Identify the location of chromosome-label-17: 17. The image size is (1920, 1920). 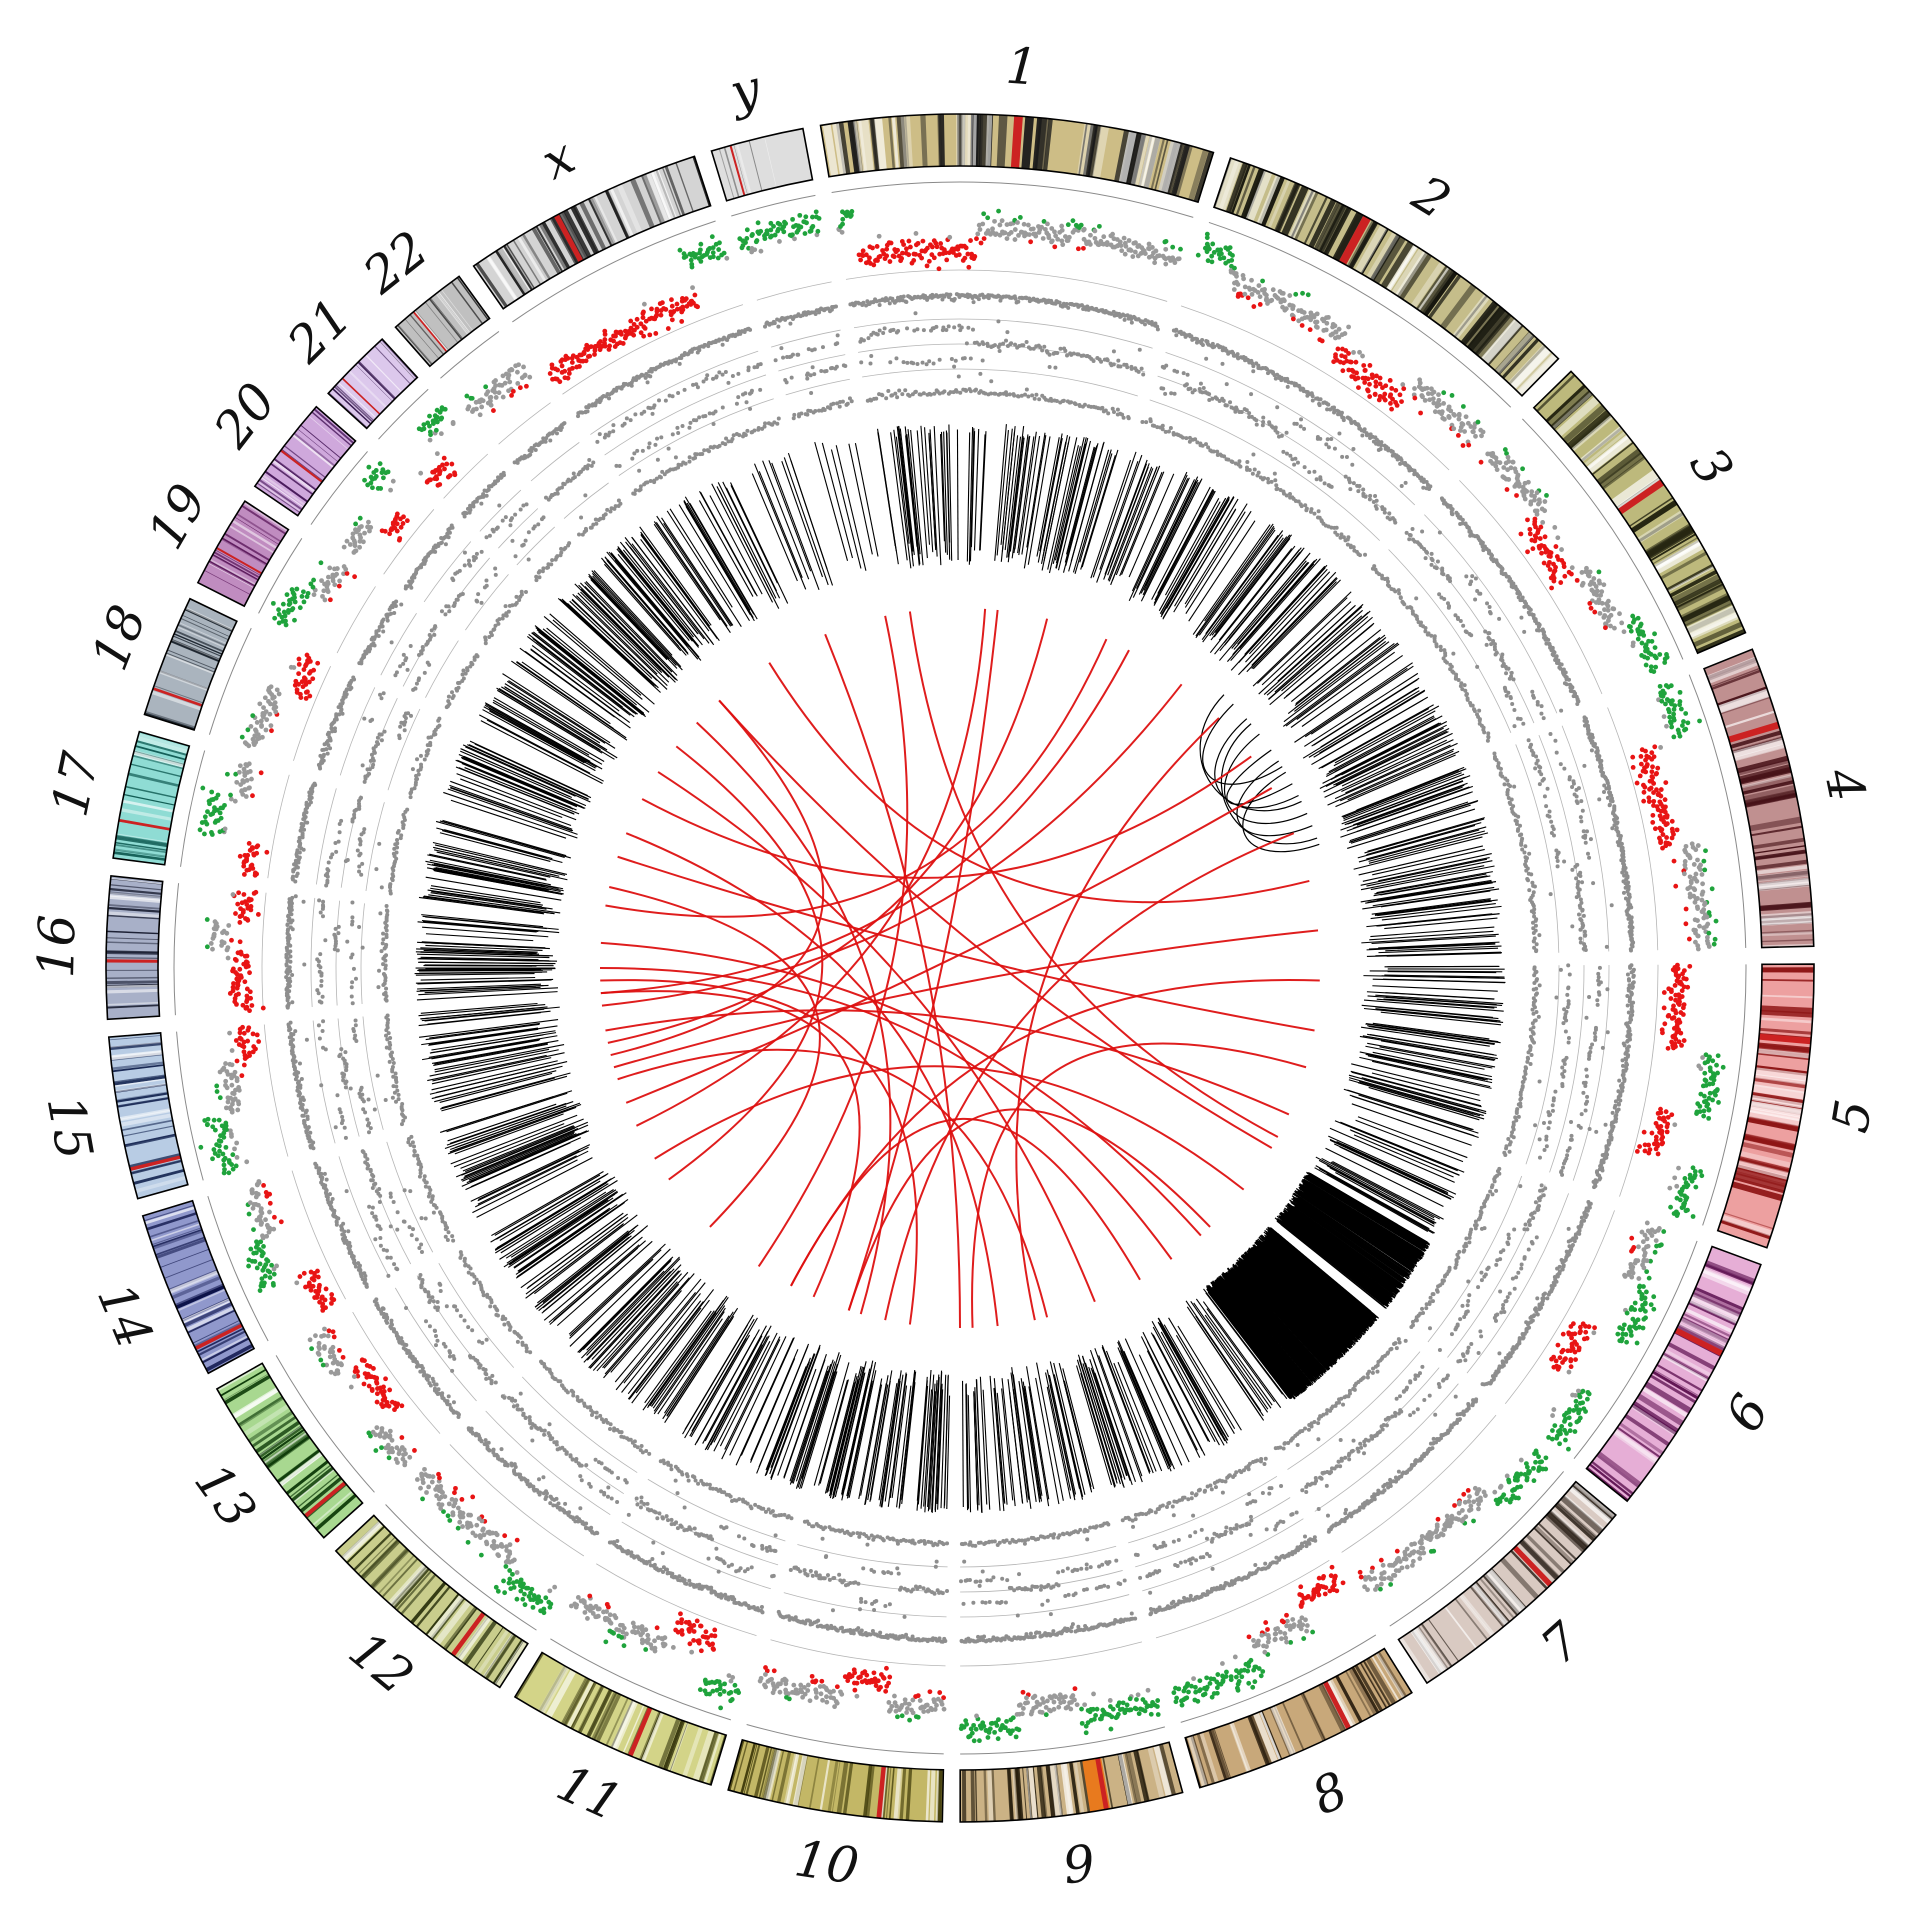
(76, 784).